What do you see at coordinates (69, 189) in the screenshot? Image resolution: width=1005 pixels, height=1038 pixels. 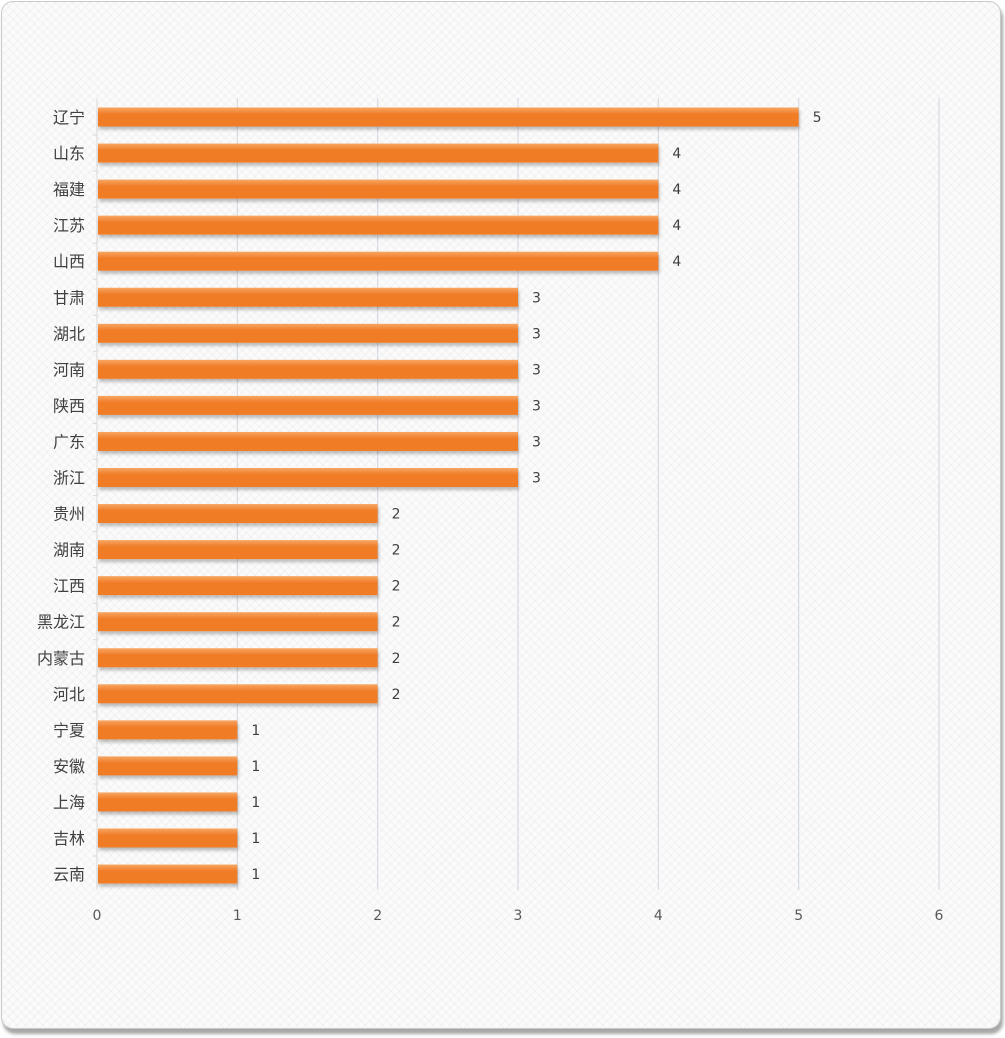 I see `category-label: 福建` at bounding box center [69, 189].